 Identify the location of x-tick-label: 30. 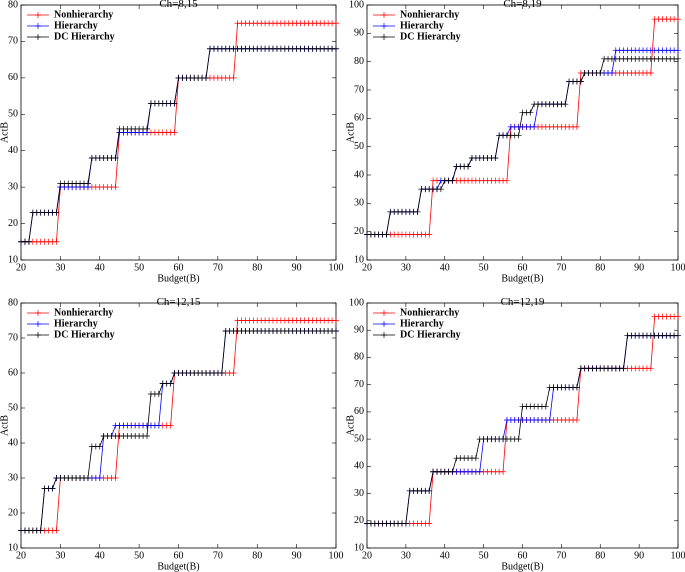
(60, 267).